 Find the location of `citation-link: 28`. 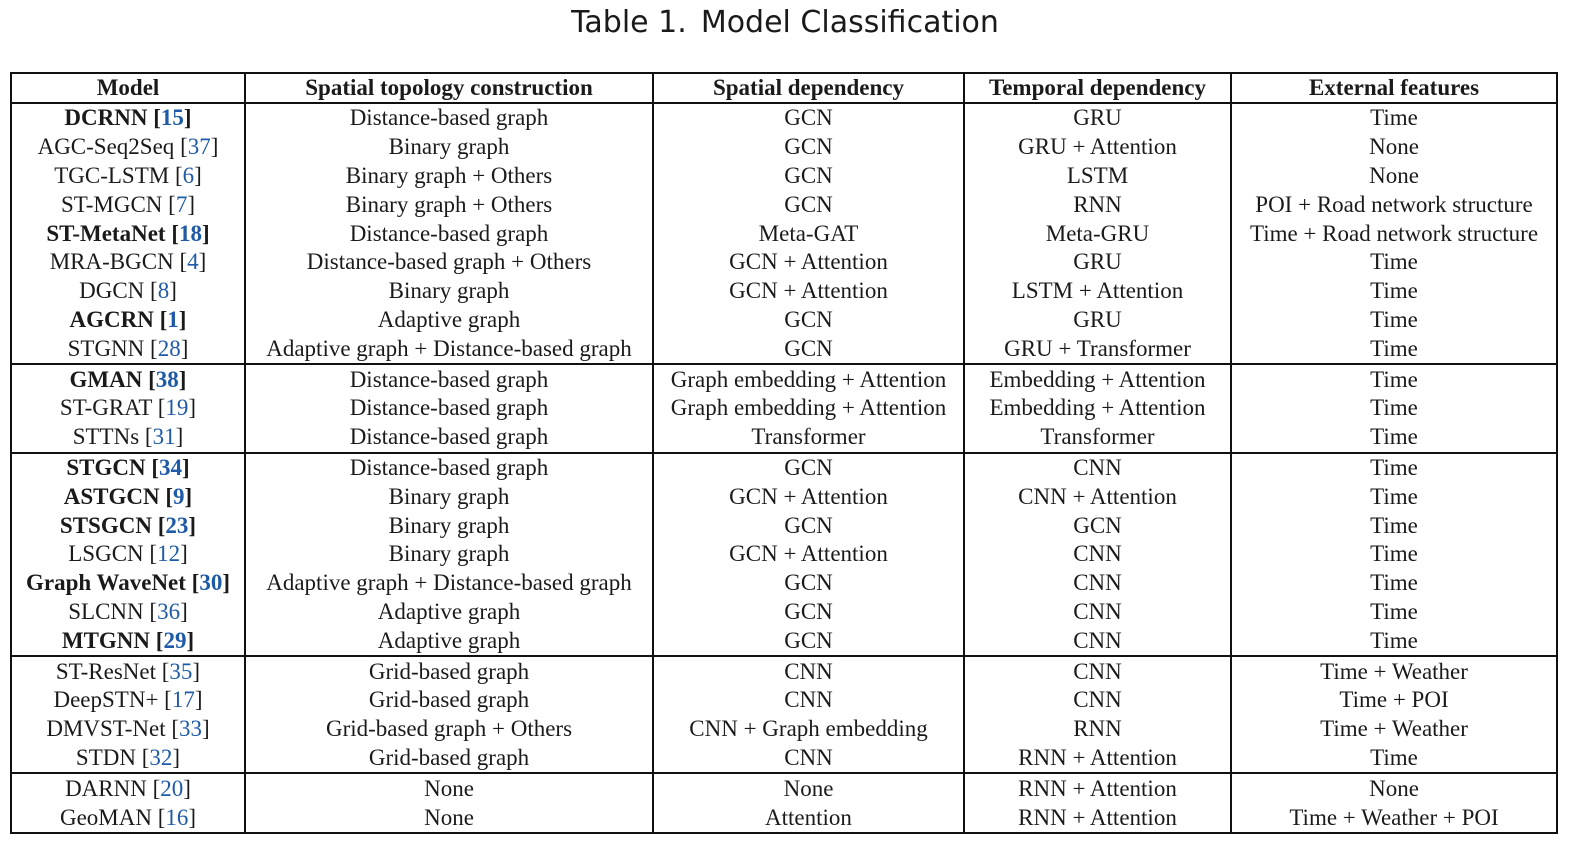

citation-link: 28 is located at coordinates (169, 348).